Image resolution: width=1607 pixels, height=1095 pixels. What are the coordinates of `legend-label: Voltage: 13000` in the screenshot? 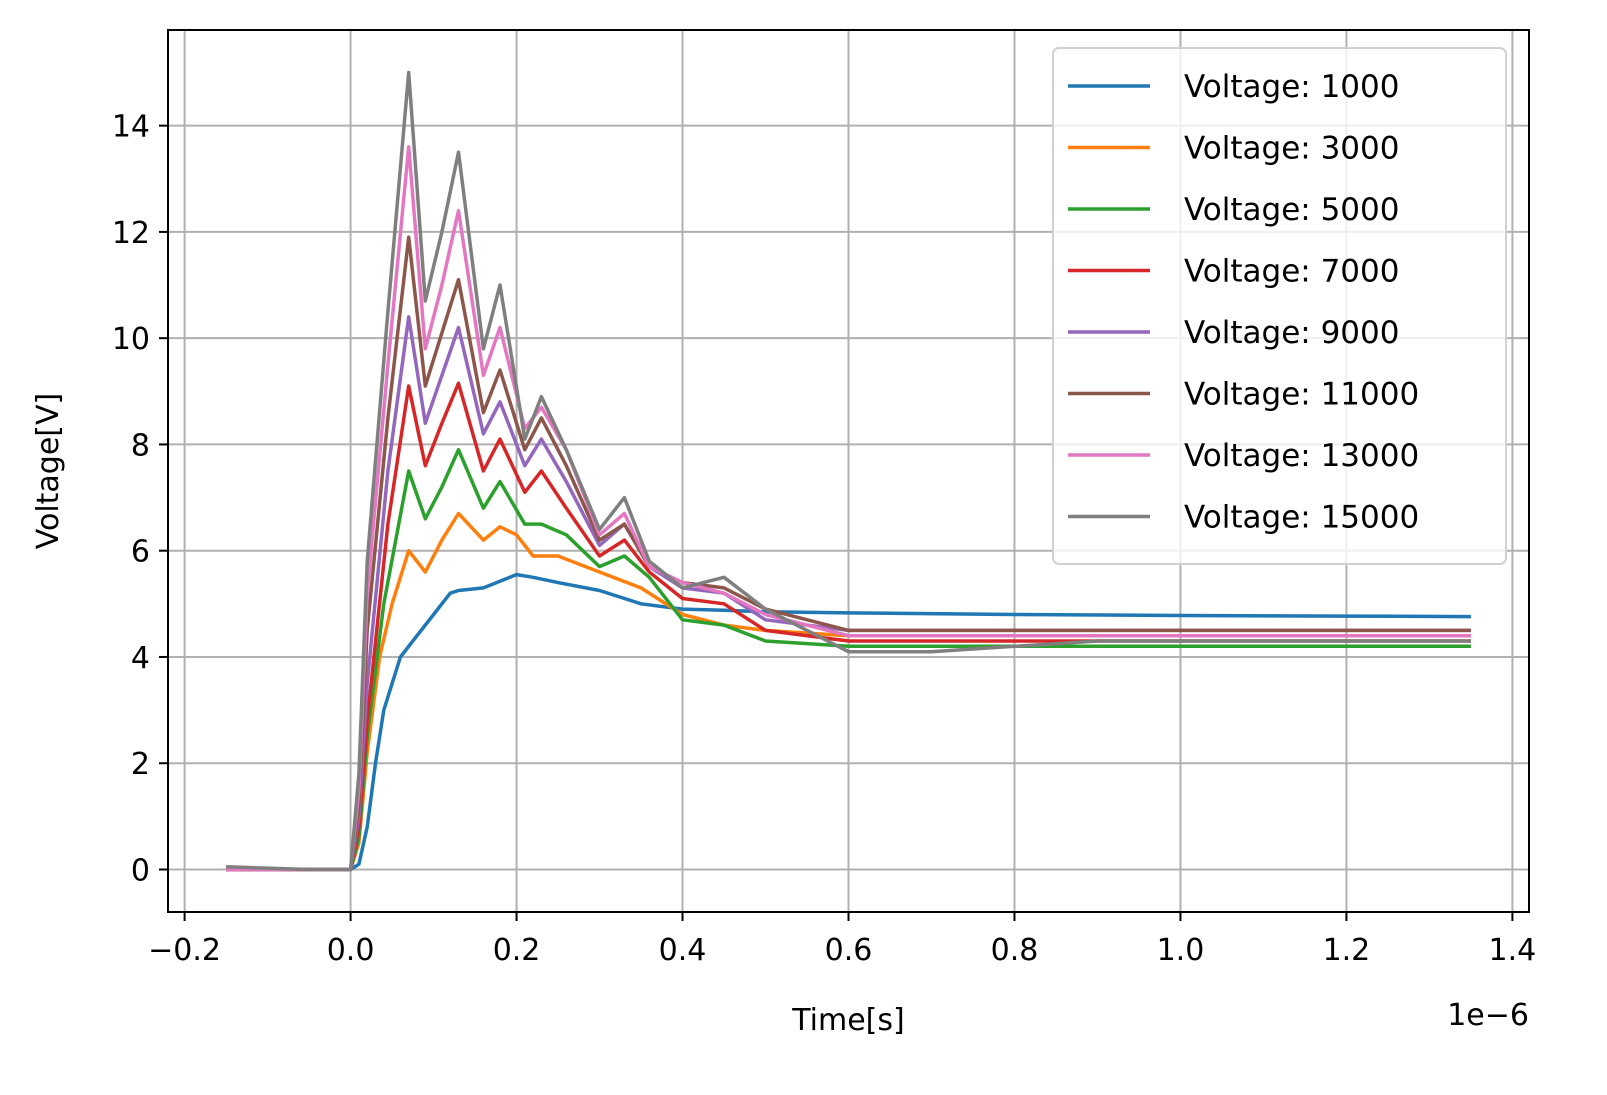 It's located at (1301, 456).